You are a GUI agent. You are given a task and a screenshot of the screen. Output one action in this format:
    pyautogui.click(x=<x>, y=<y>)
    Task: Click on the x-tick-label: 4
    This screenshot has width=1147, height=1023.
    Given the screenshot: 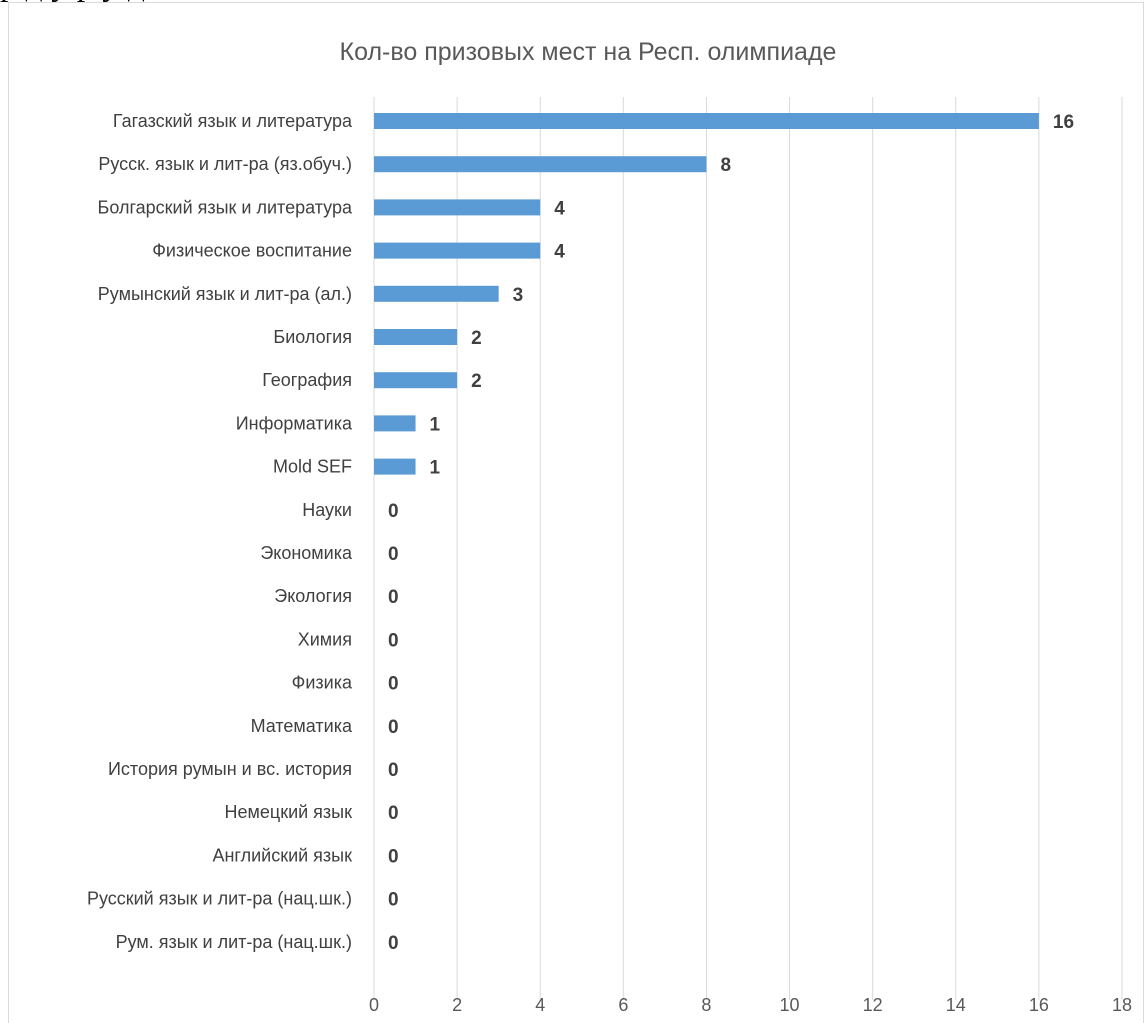 What is the action you would take?
    pyautogui.click(x=540, y=1005)
    